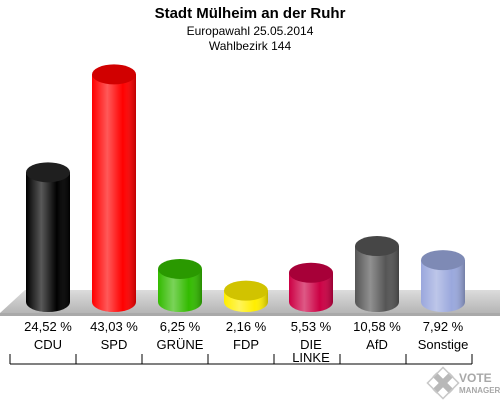 This screenshot has height=400, width=500. What do you see at coordinates (311, 326) in the screenshot?
I see `value-label-die-linke: 5,53 %` at bounding box center [311, 326].